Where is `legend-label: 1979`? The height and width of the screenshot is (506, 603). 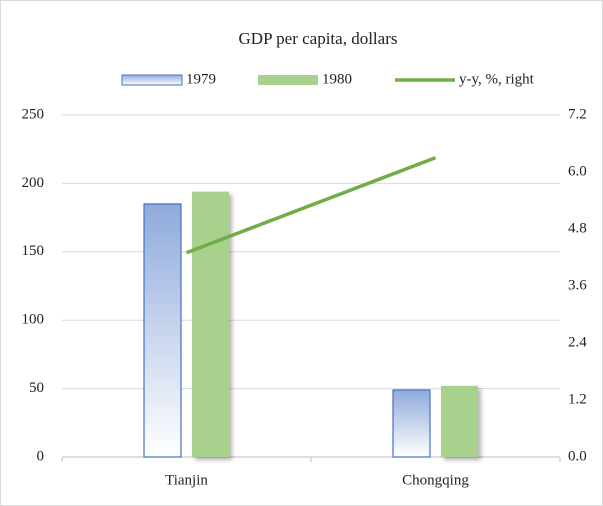
legend-label: 1979 is located at coordinates (201, 79).